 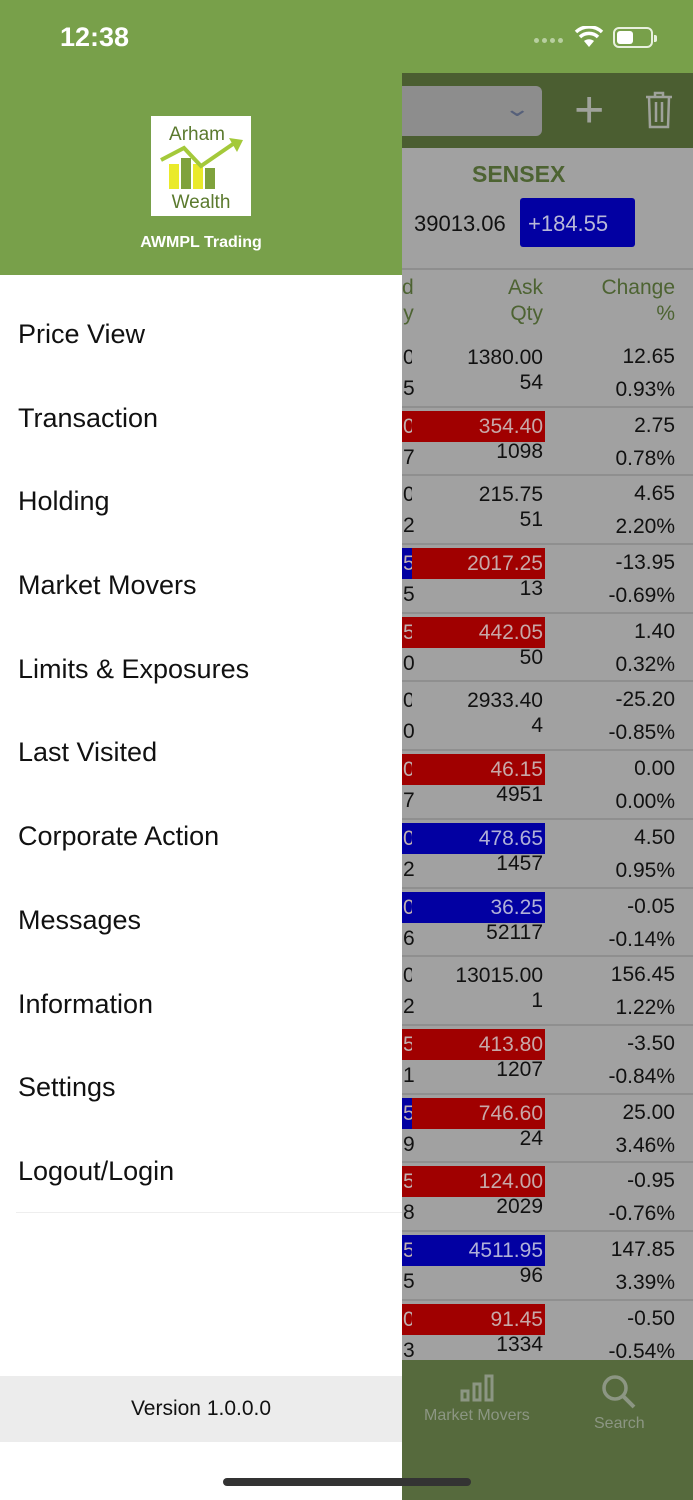 What do you see at coordinates (519, 863) in the screenshot?
I see `ask-qty: 1457` at bounding box center [519, 863].